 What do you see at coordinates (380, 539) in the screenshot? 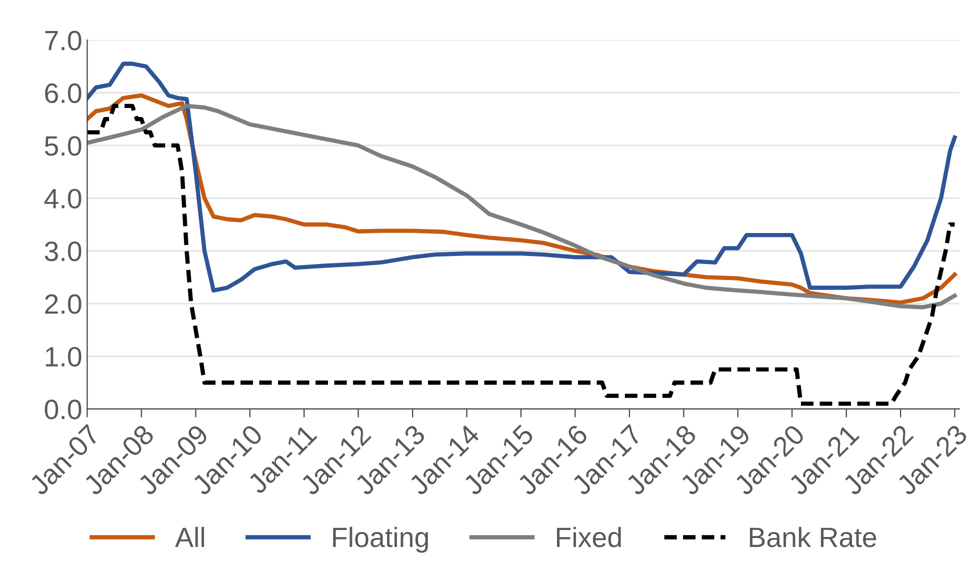
I see `legend-label: Floating` at bounding box center [380, 539].